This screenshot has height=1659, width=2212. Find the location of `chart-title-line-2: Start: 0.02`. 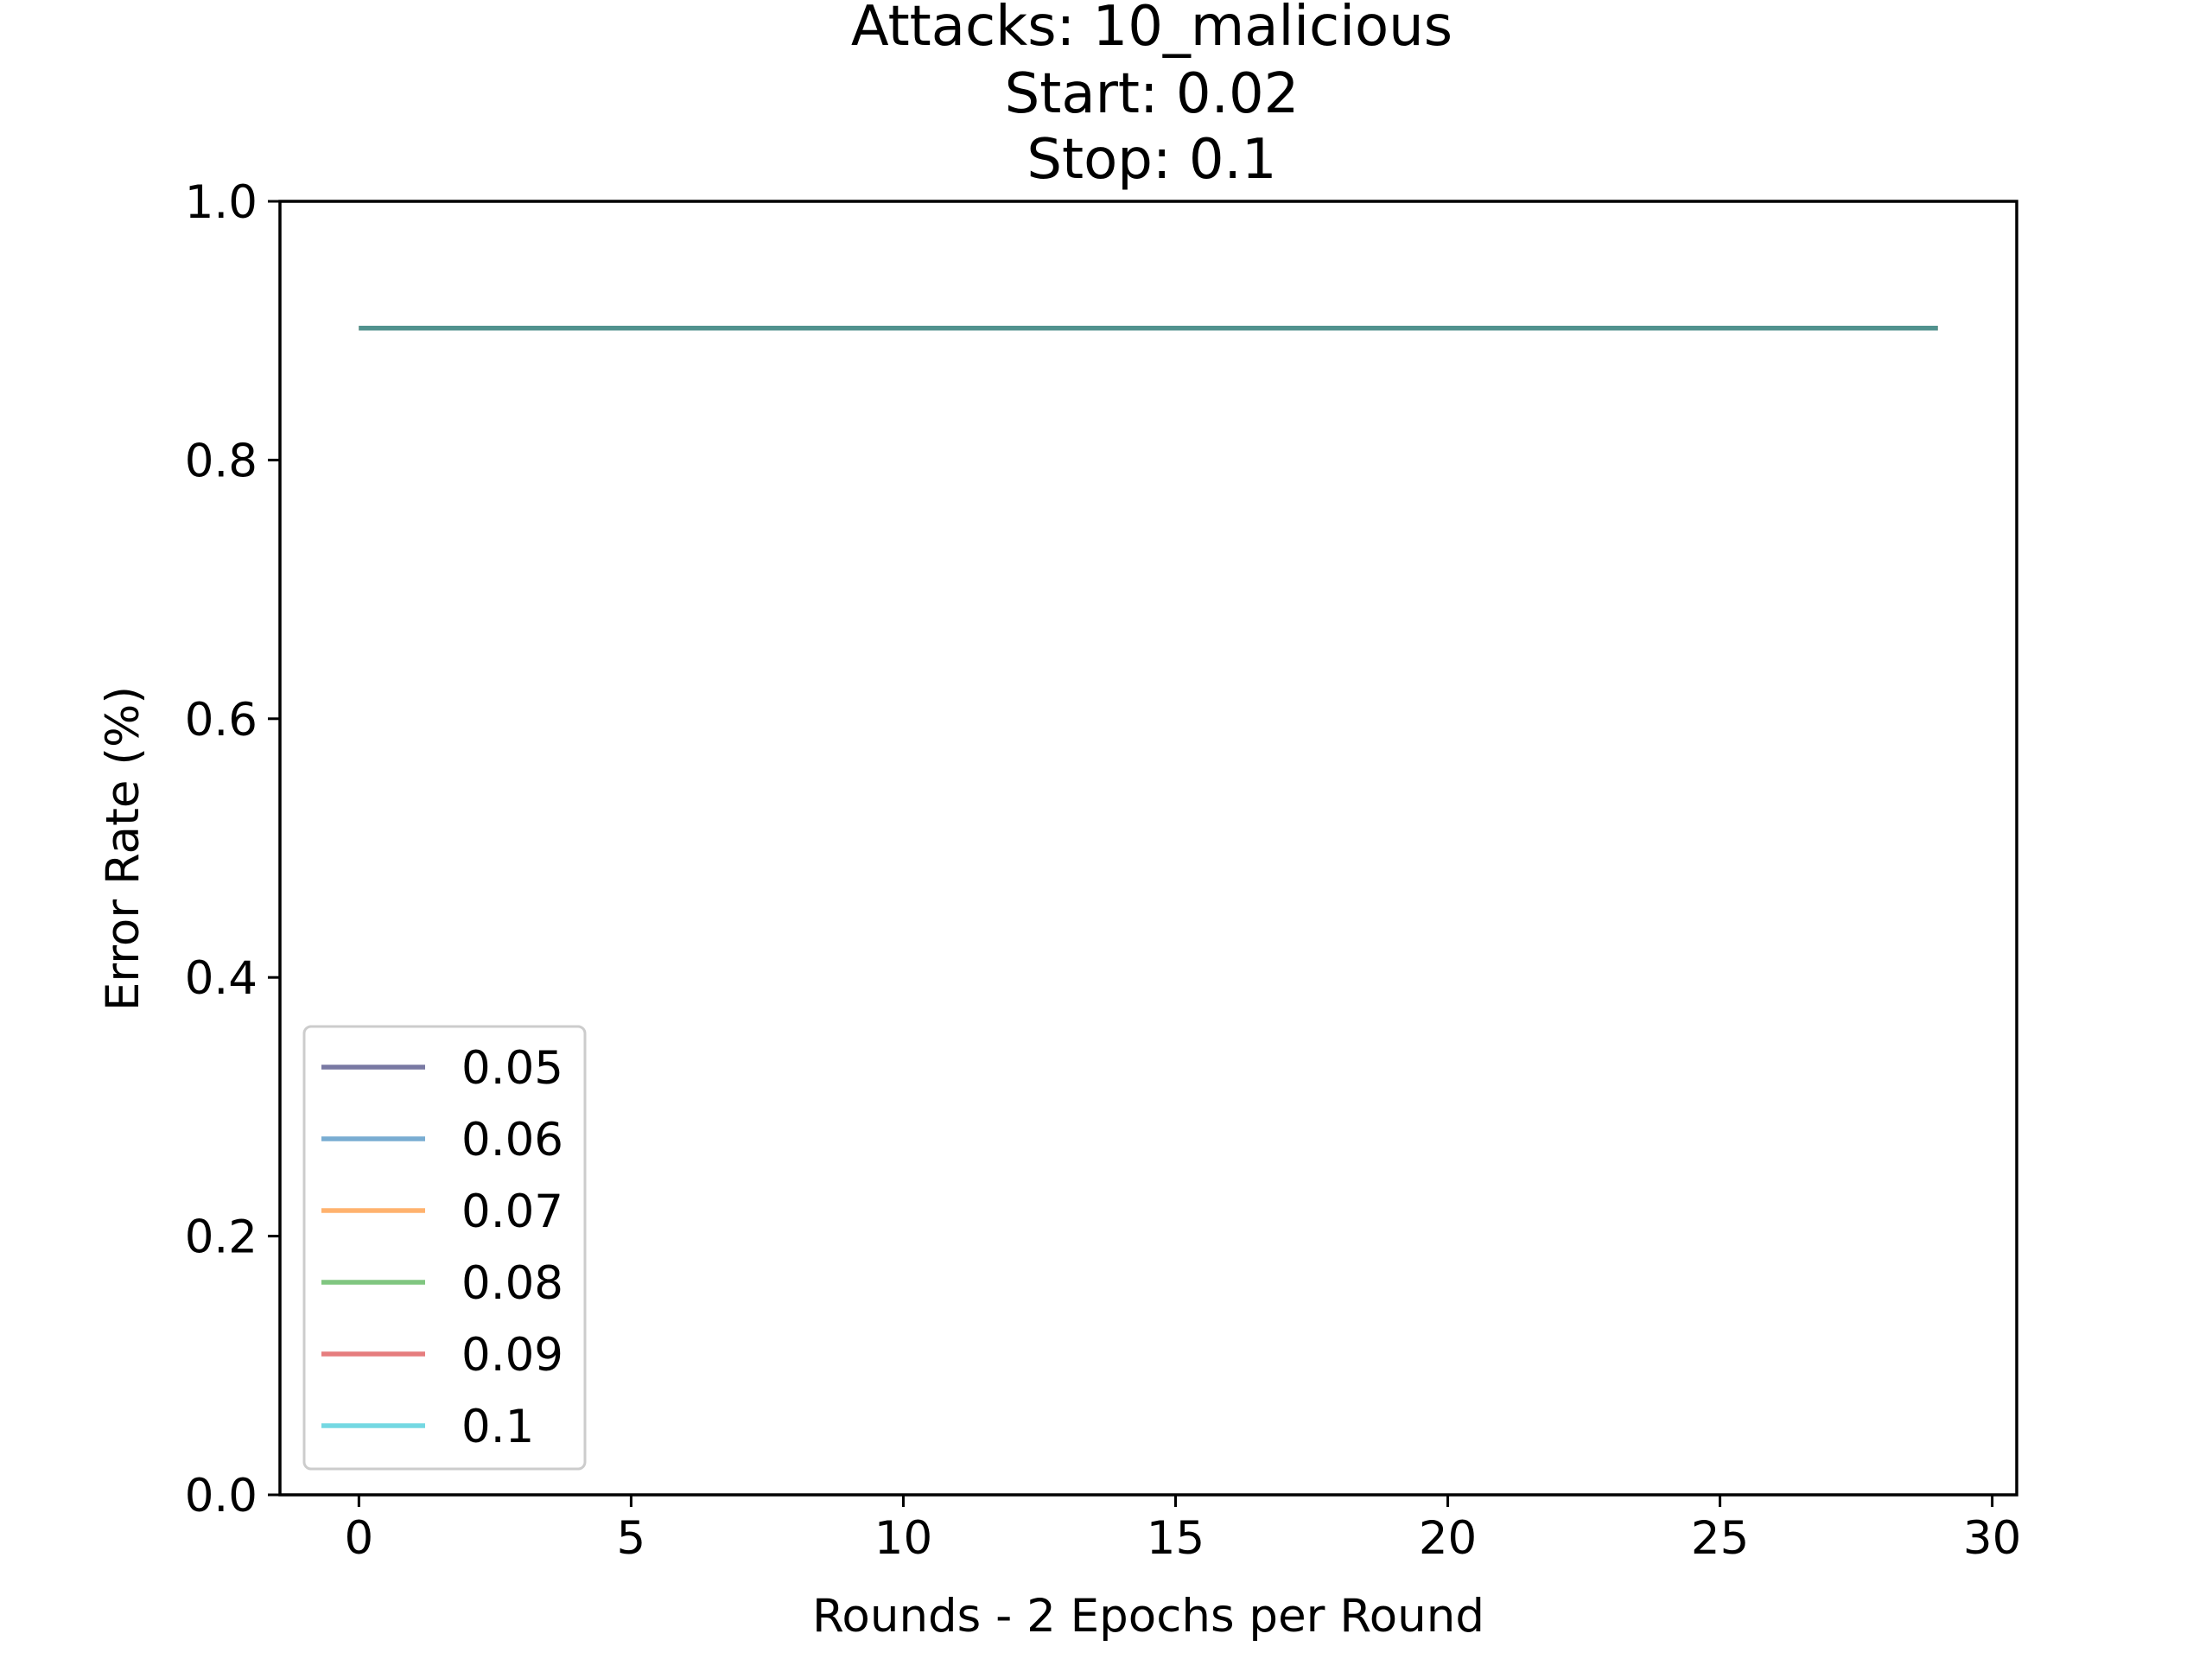

chart-title-line-2: Start: 0.02 is located at coordinates (1152, 94).